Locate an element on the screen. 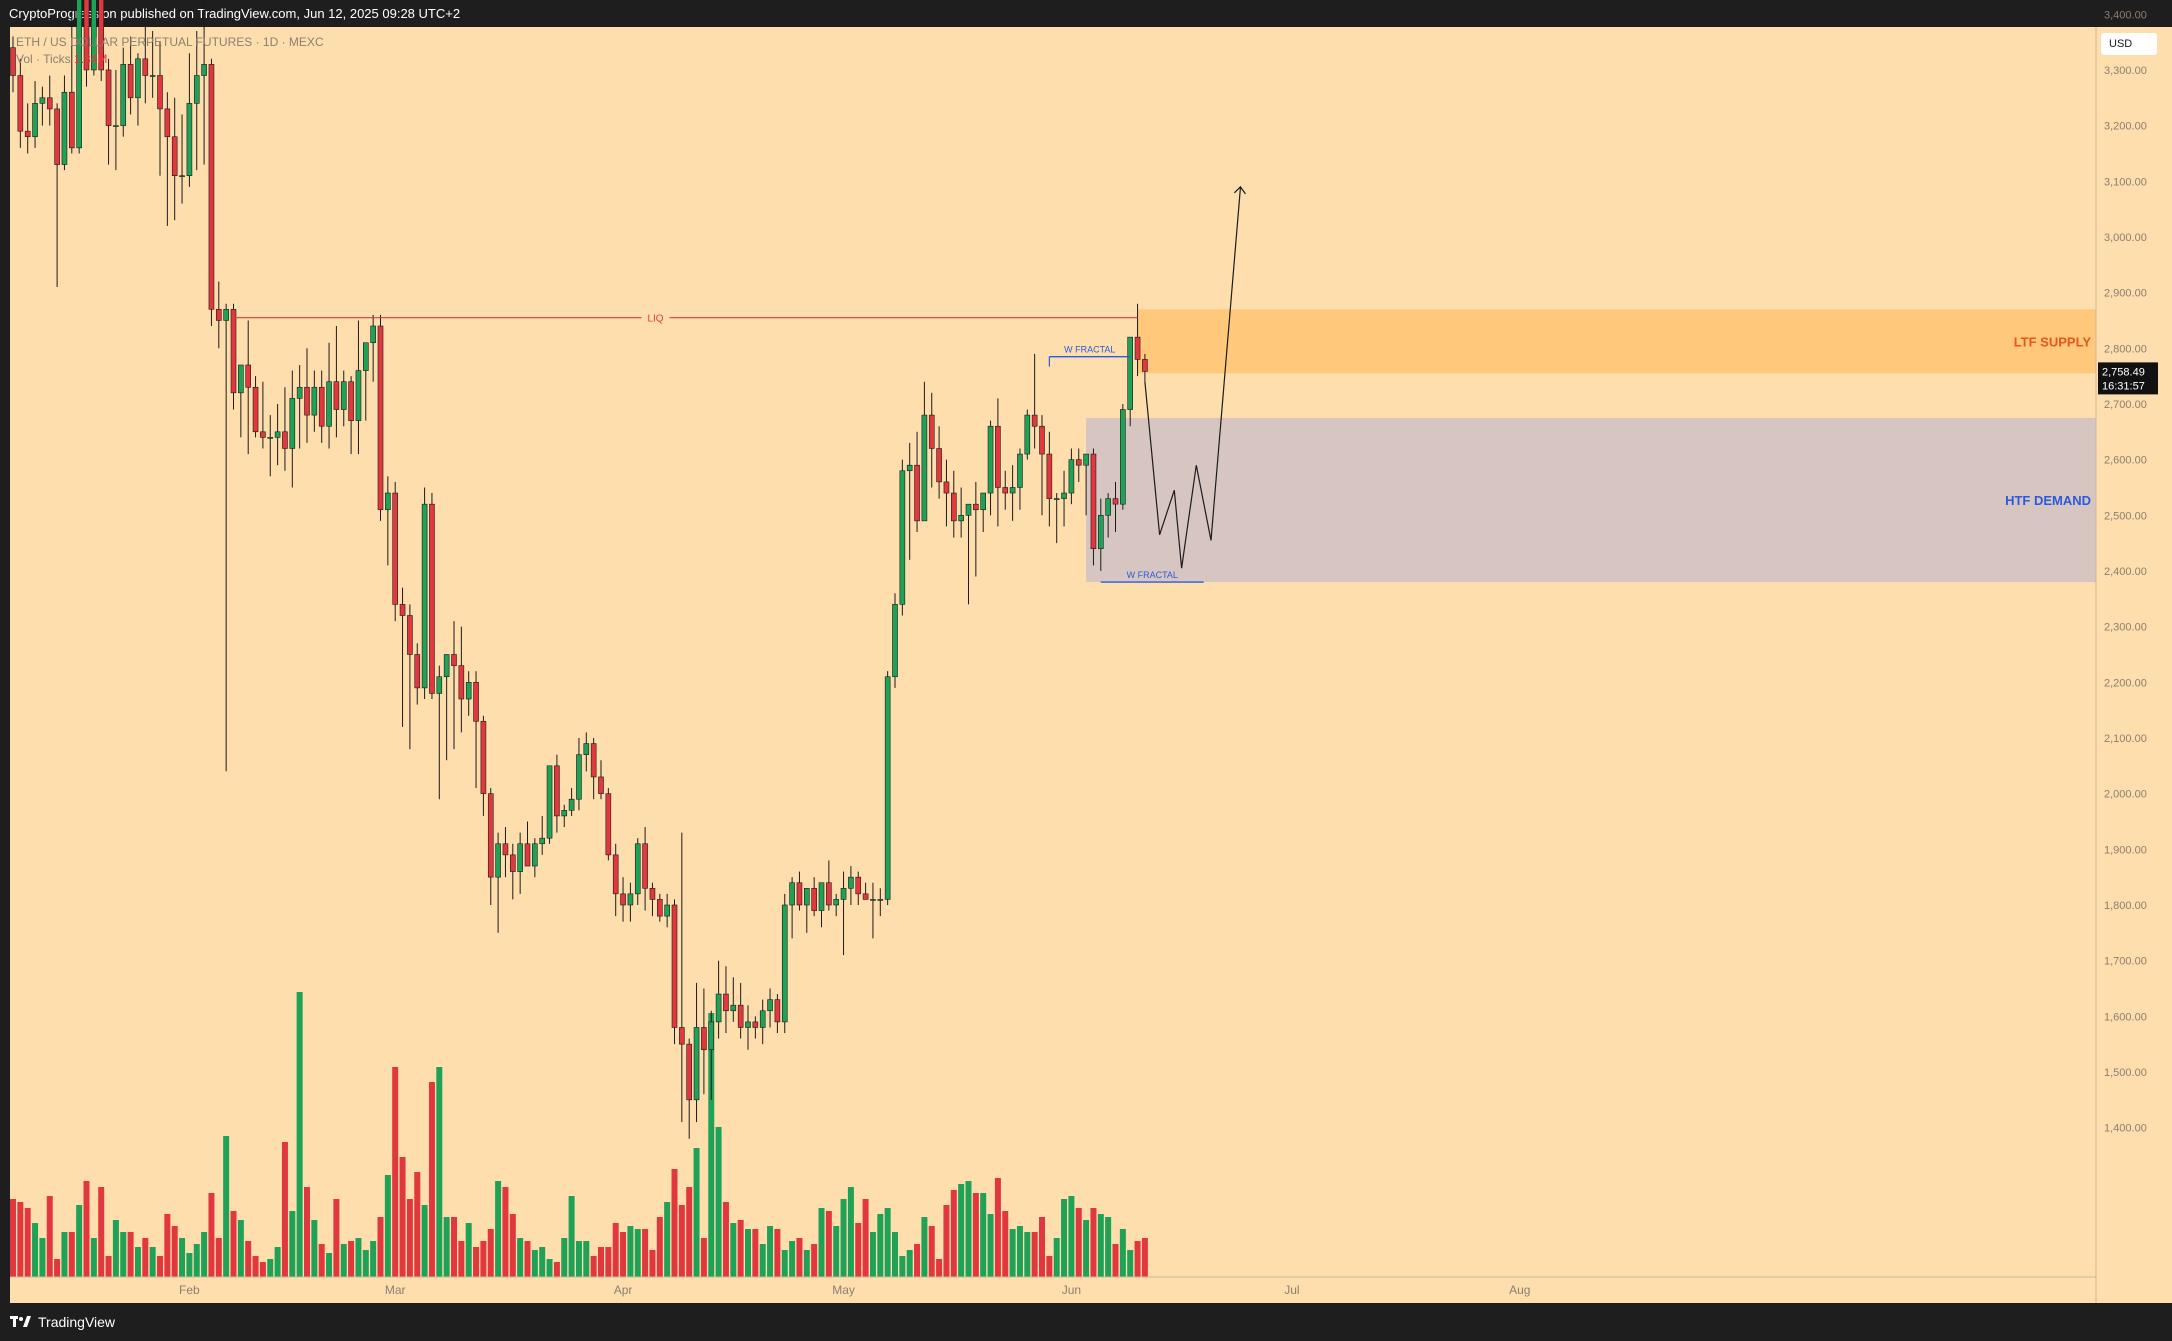 Image resolution: width=2172 pixels, height=1341 pixels. y-tick-label: 3,300.00 is located at coordinates (2125, 71).